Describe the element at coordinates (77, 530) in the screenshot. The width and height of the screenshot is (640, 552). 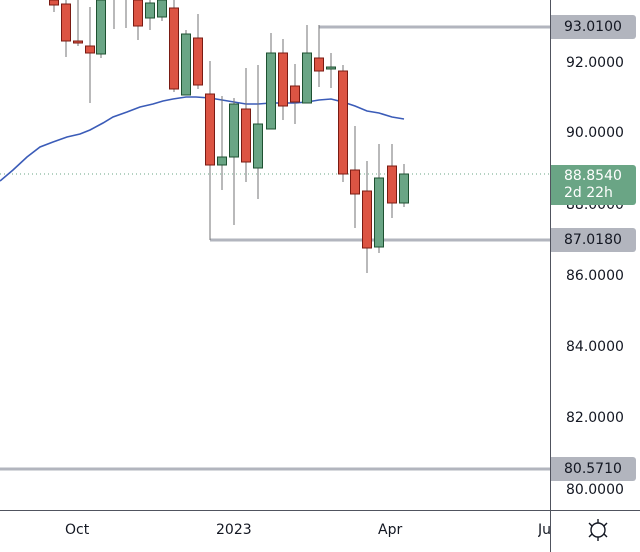
I see `time-axis-label: Oct` at that location.